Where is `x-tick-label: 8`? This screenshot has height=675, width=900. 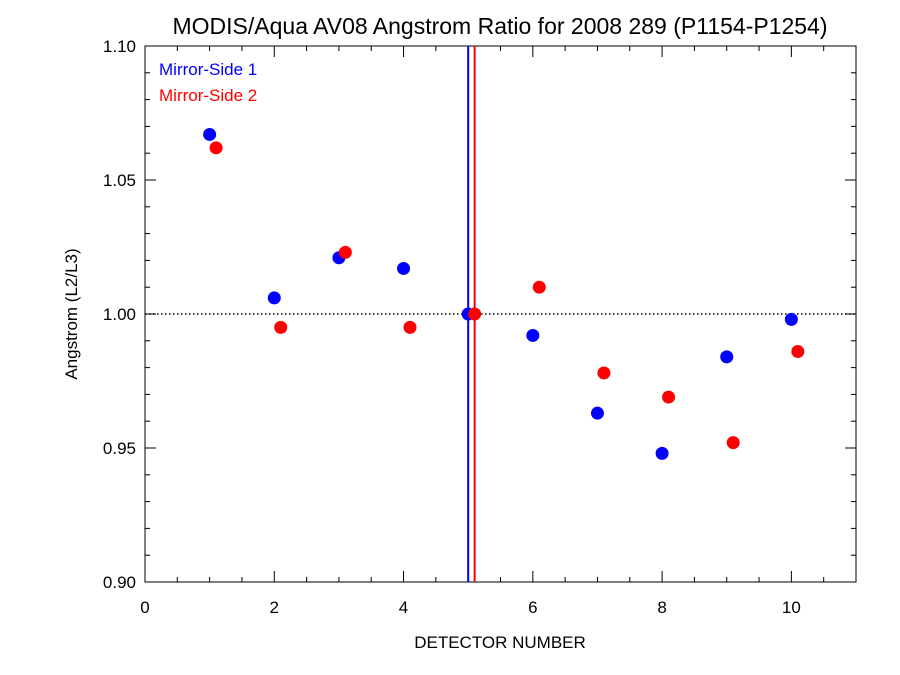 x-tick-label: 8 is located at coordinates (661, 607).